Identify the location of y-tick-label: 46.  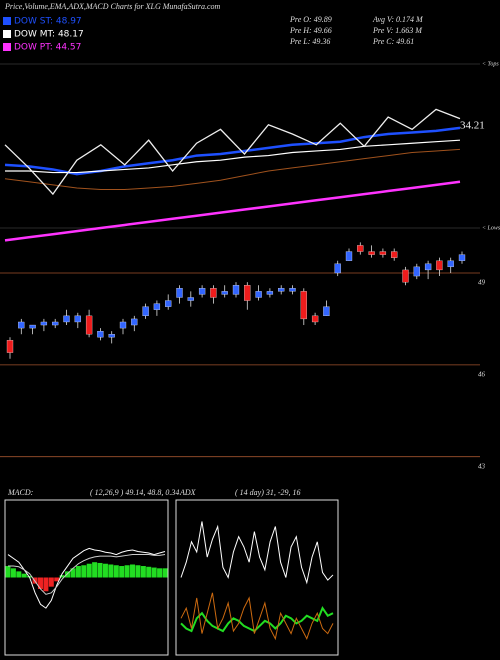
(482, 374).